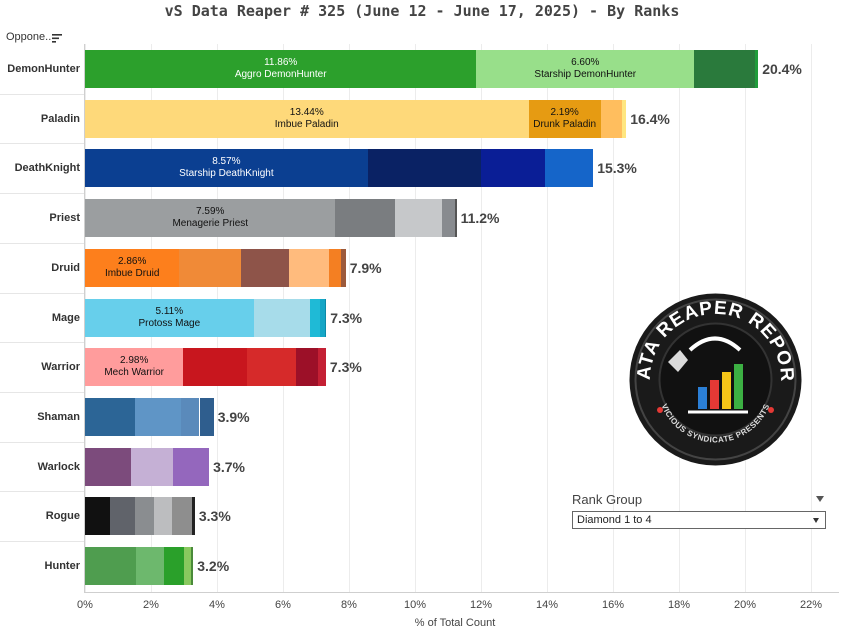 This screenshot has height=637, width=844. I want to click on segment-pct-label: 6.60%, so click(585, 62).